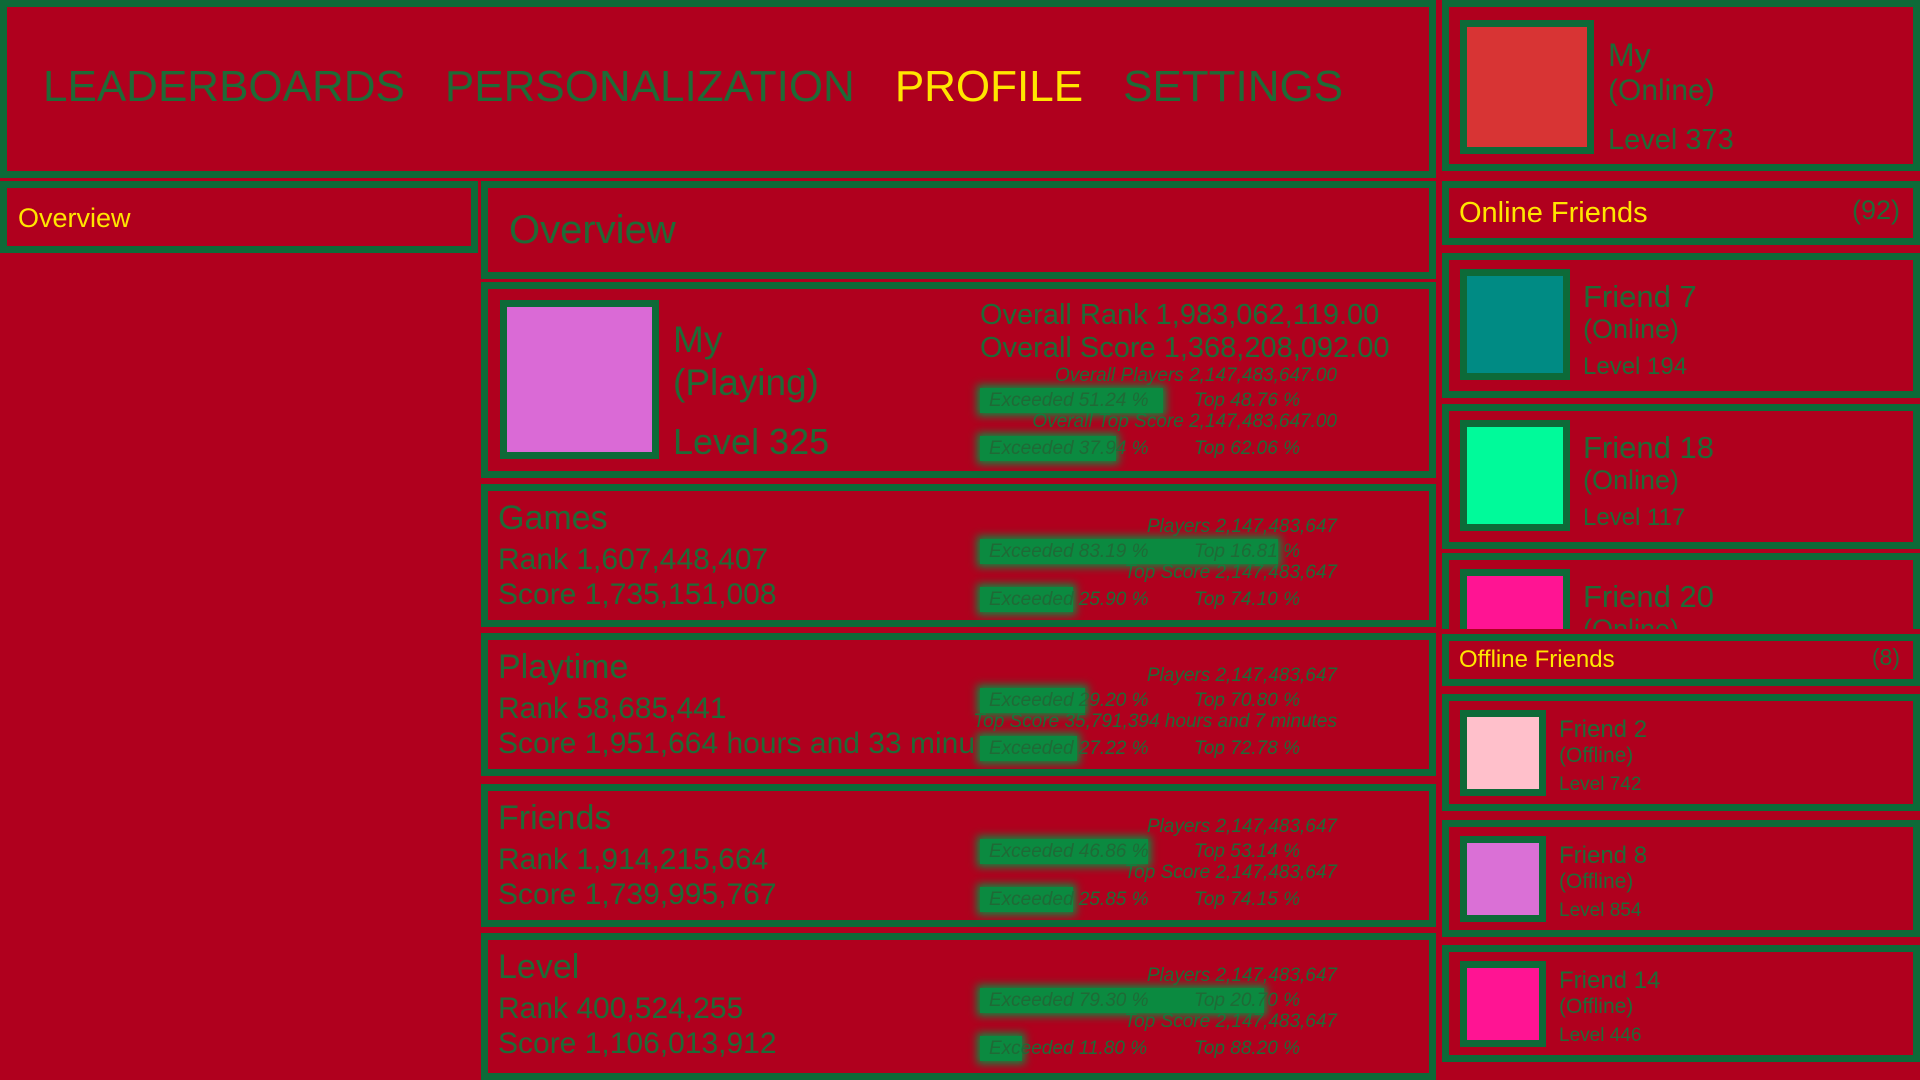 The height and width of the screenshot is (1080, 1920). What do you see at coordinates (1247, 599) in the screenshot?
I see `top-label: Top 74.10 %` at bounding box center [1247, 599].